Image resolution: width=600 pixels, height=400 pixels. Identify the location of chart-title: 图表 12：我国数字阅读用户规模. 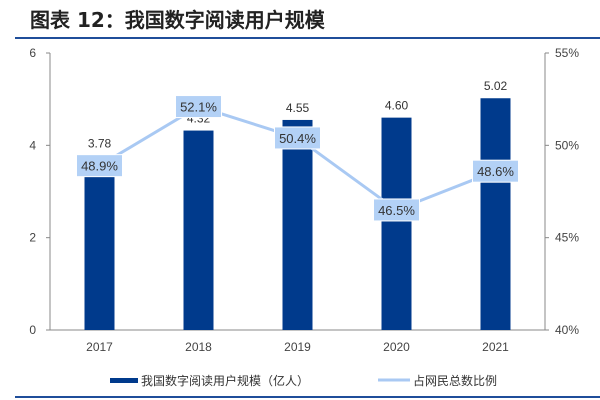
(177, 20).